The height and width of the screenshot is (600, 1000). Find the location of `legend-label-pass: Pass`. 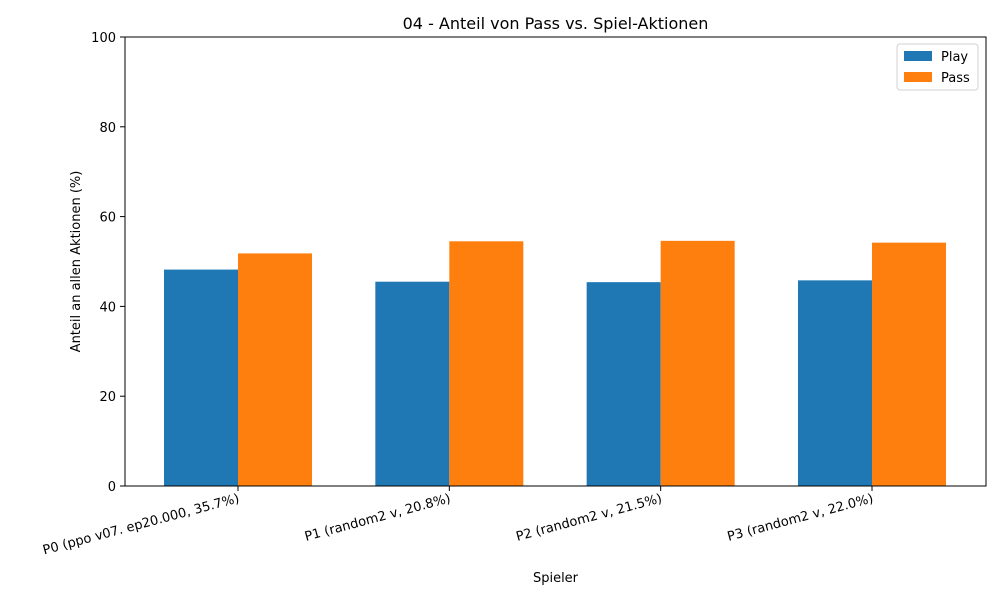

legend-label-pass: Pass is located at coordinates (955, 78).